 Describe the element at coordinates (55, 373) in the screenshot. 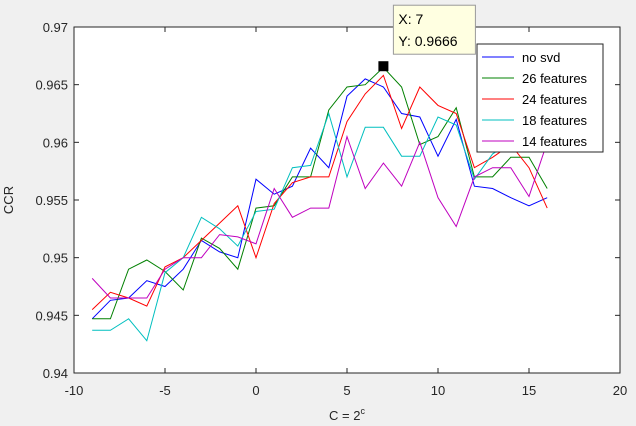

I see `y-tick-label: 0.94` at that location.